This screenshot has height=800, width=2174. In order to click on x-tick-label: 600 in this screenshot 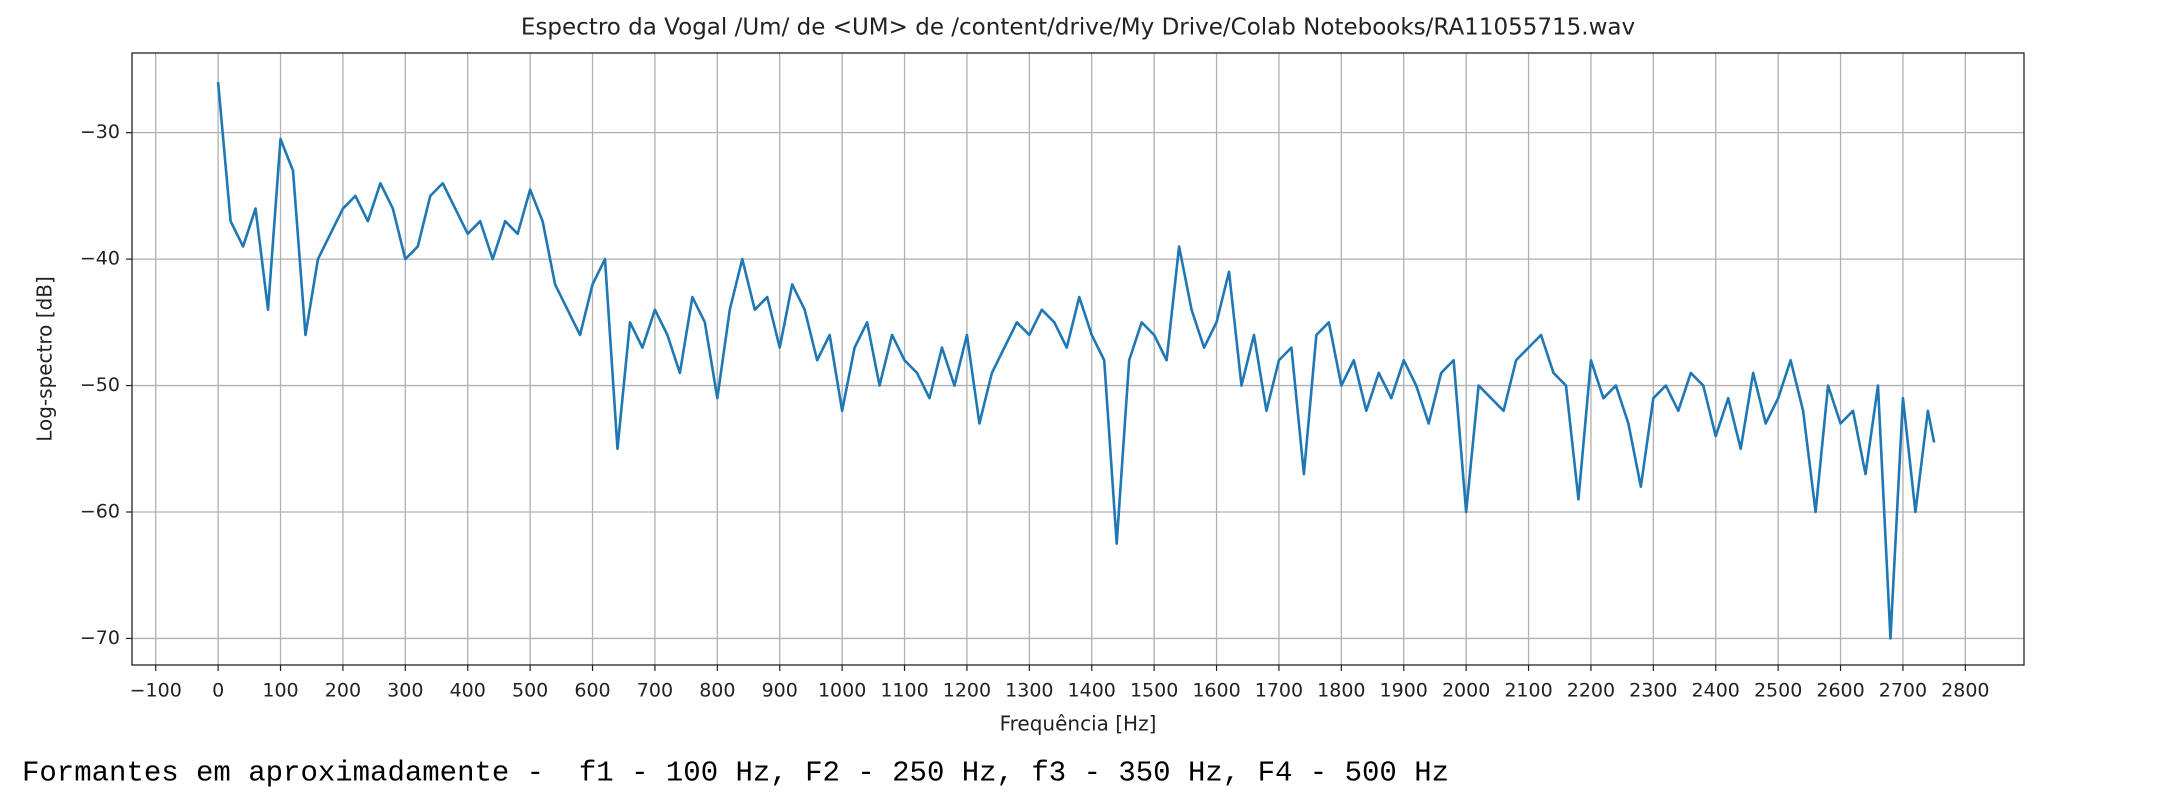, I will do `click(592, 691)`.